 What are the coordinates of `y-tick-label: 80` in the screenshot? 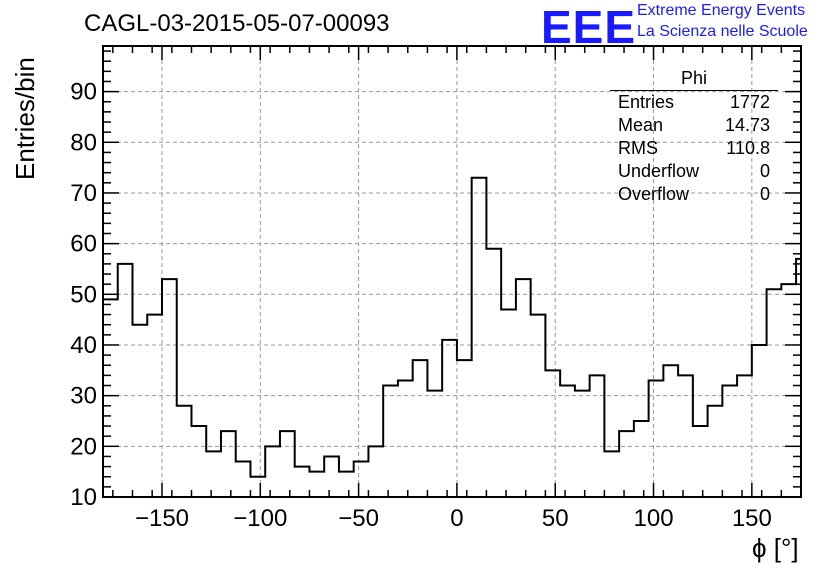 It's located at (83, 142).